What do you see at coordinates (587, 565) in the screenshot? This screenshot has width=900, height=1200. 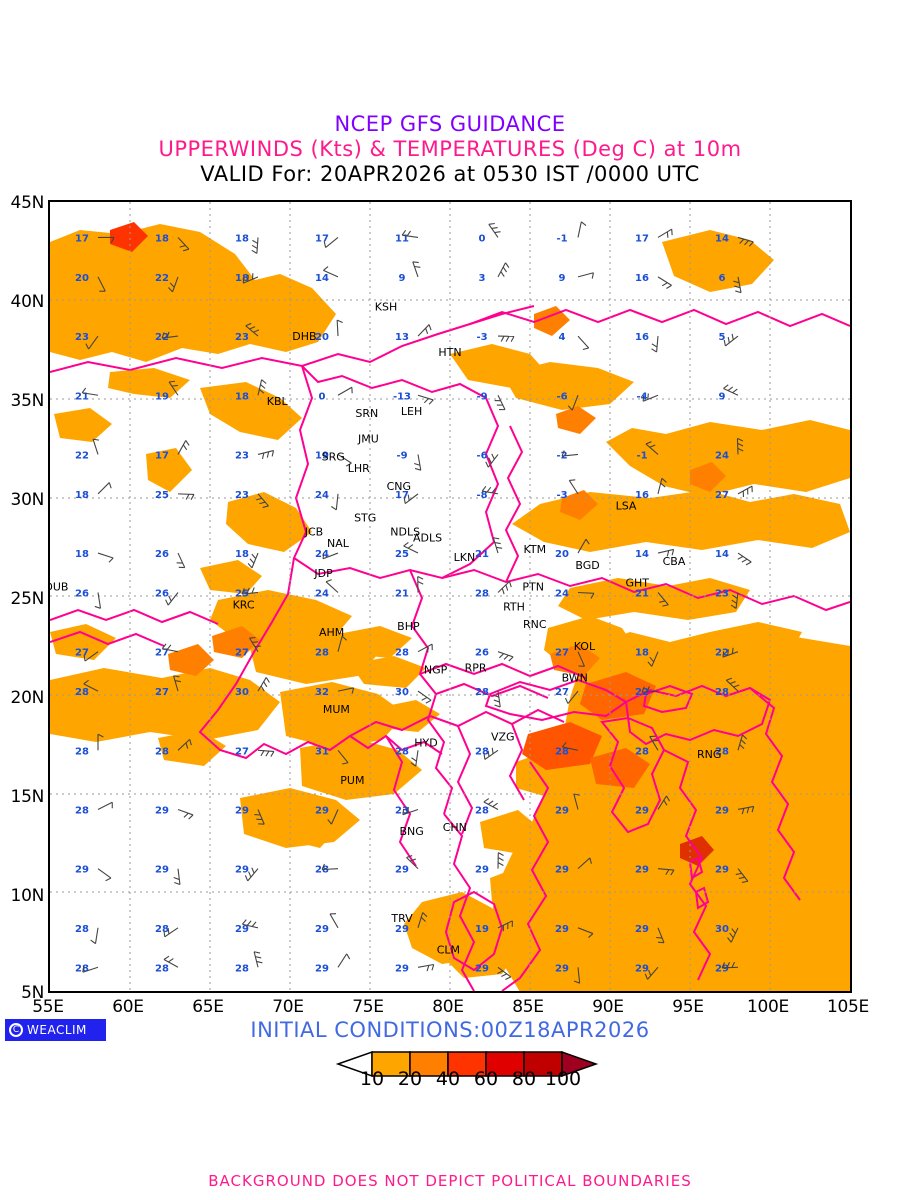 I see `station-label-bgd: BGD` at bounding box center [587, 565].